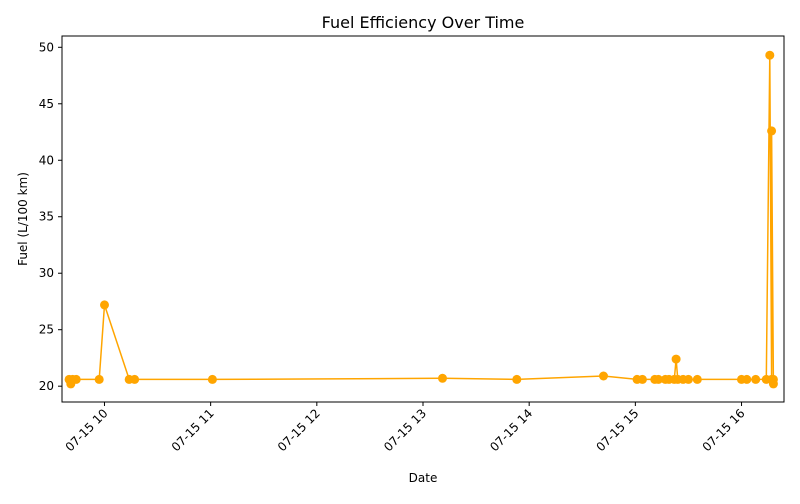  Describe the element at coordinates (46, 104) in the screenshot. I see `y-tick-label: 45` at that location.